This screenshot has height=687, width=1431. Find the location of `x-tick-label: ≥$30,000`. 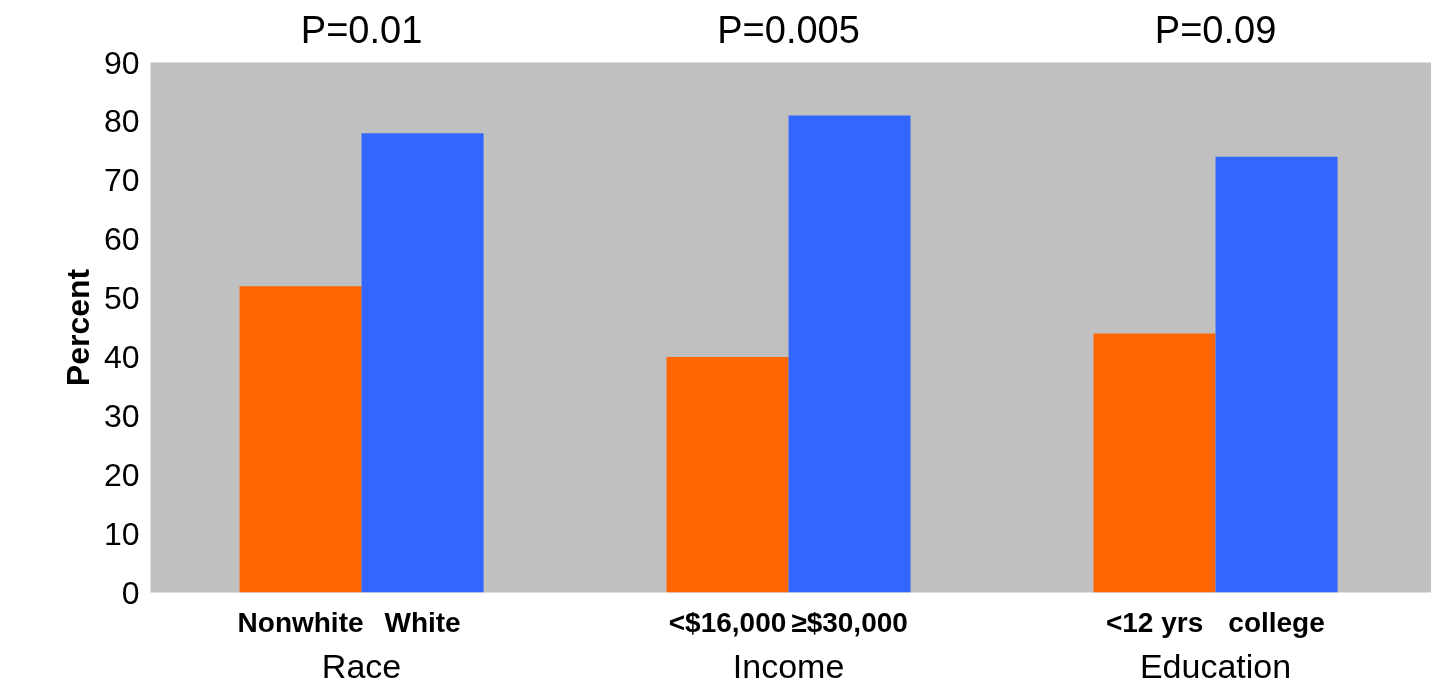

x-tick-label: ≥$30,000 is located at coordinates (849, 622).